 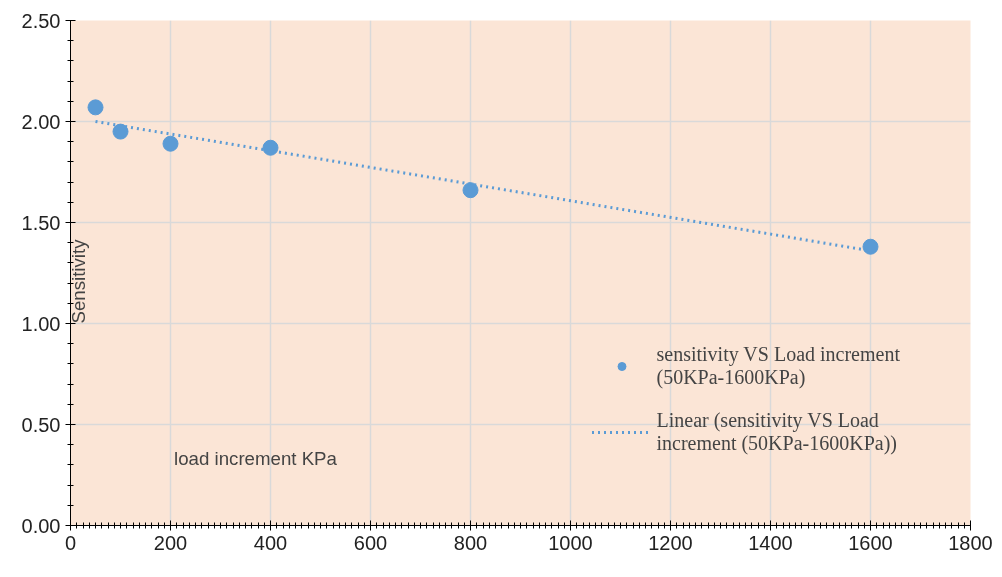 What do you see at coordinates (41, 424) in the screenshot?
I see `y-tick-label: 0.50` at bounding box center [41, 424].